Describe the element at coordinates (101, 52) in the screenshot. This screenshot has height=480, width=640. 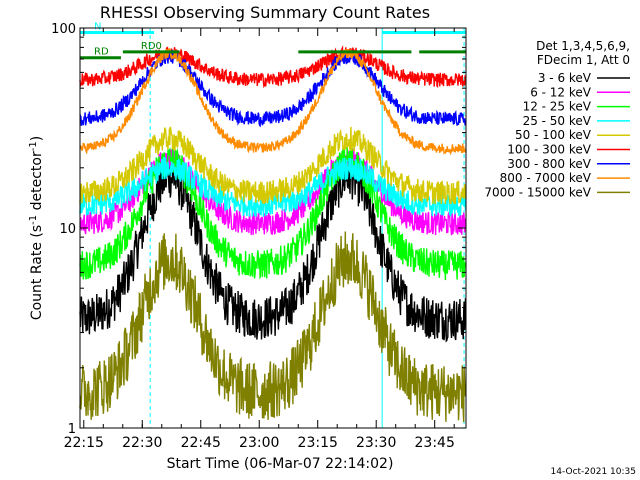
I see `flag-label-3: RD` at that location.